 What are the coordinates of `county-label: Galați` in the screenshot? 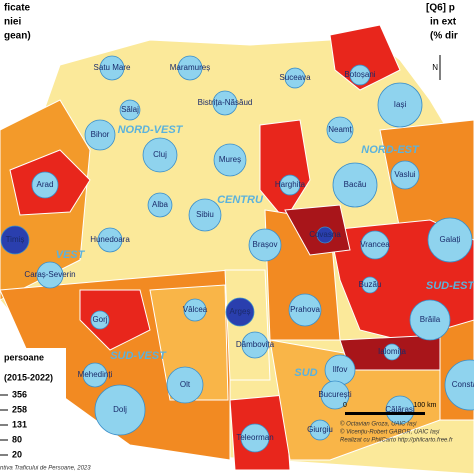 It's located at (450, 239).